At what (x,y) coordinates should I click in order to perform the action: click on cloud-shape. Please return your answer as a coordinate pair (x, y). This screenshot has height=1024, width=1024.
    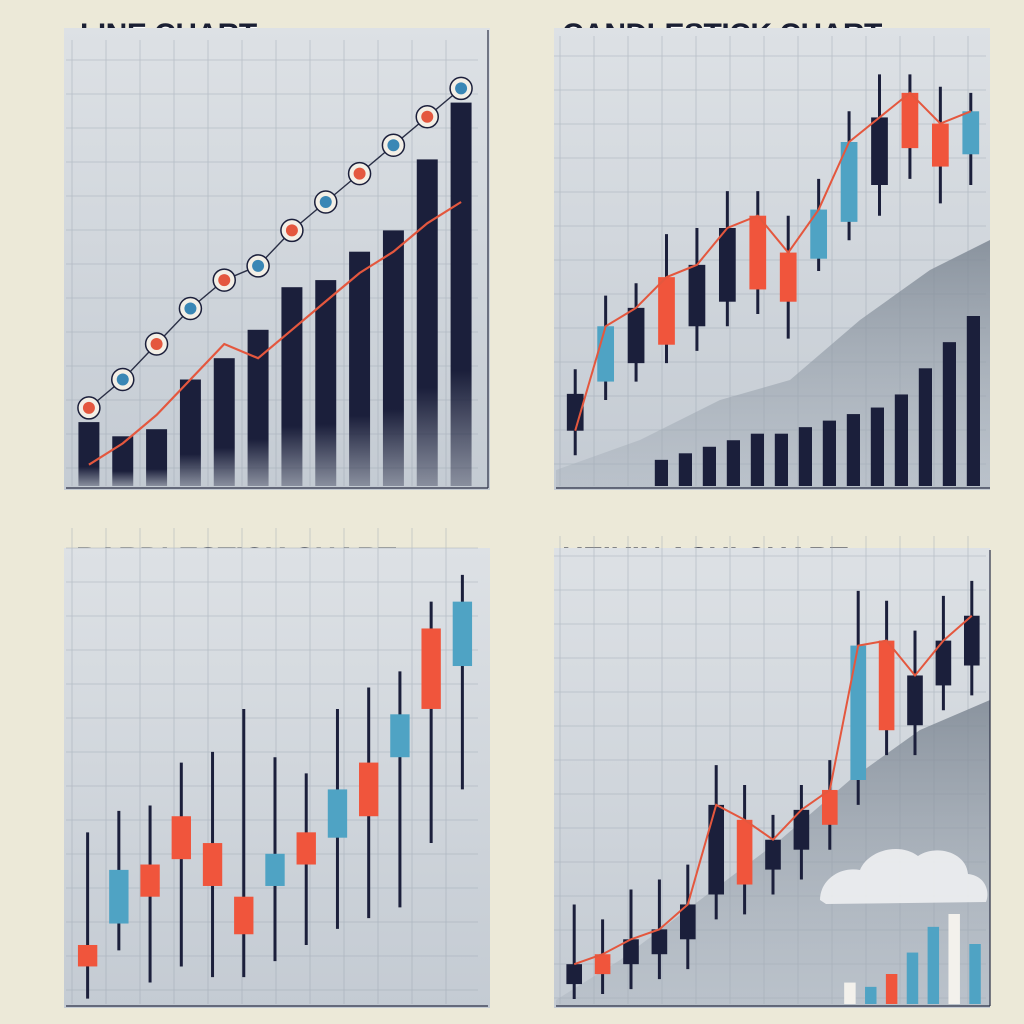
    Looking at the image, I should click on (904, 876).